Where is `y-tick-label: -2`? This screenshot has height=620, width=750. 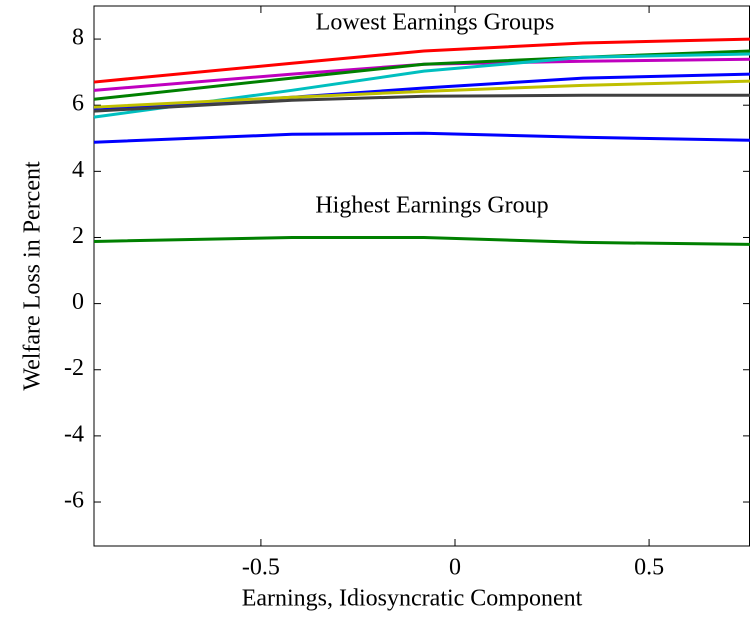
y-tick-label: -2 is located at coordinates (74, 368).